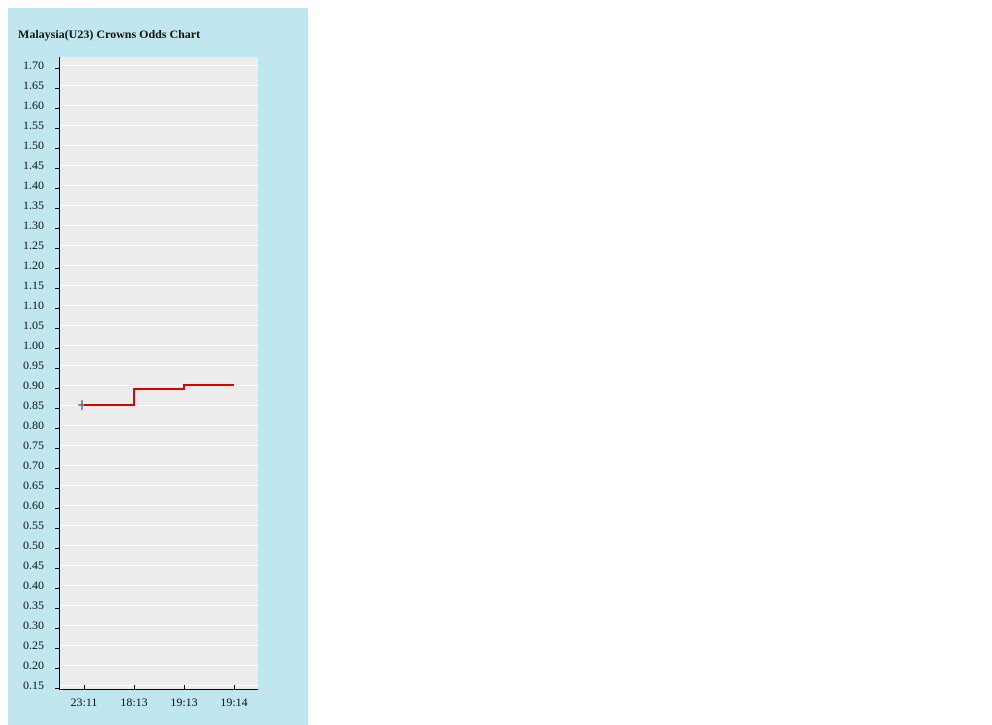 This screenshot has width=992, height=725. What do you see at coordinates (33, 165) in the screenshot?
I see `y-tick-label: 1.45` at bounding box center [33, 165].